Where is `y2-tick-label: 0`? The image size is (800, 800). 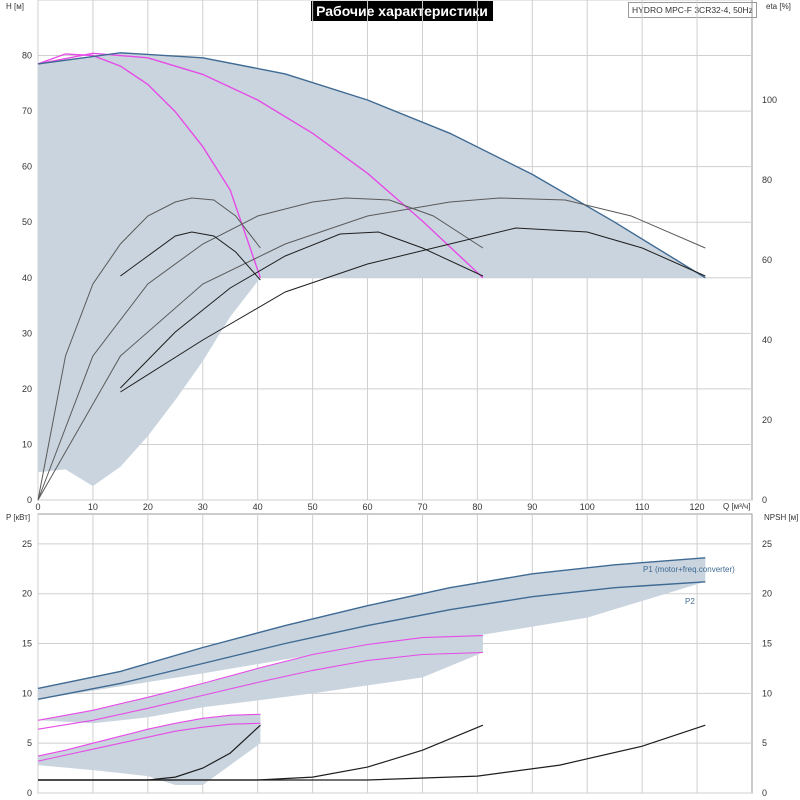 y2-tick-label: 0 is located at coordinates (764, 500).